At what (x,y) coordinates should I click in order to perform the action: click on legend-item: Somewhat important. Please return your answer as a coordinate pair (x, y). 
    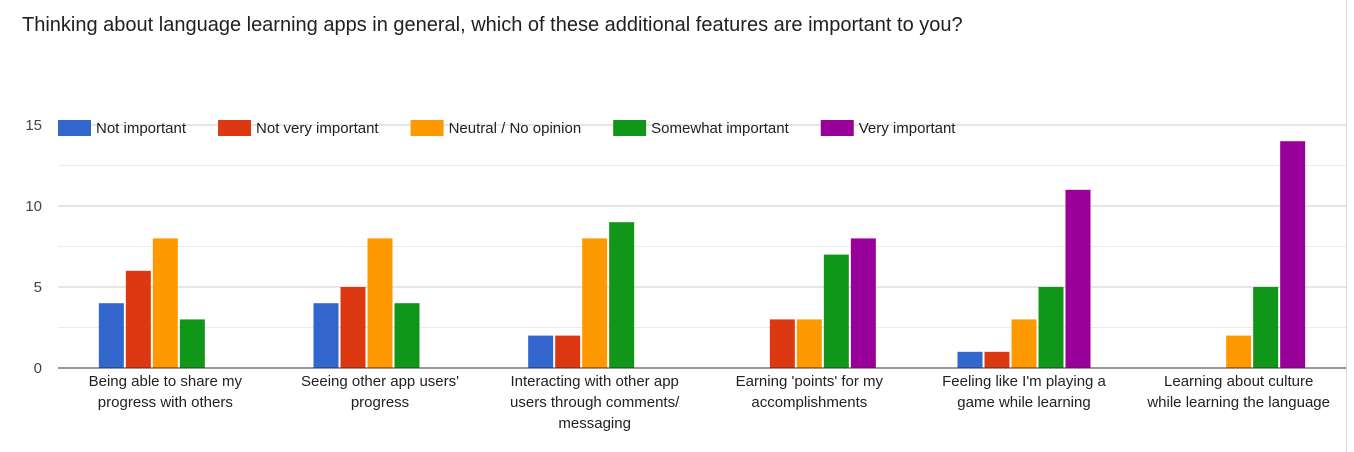
    Looking at the image, I should click on (701, 128).